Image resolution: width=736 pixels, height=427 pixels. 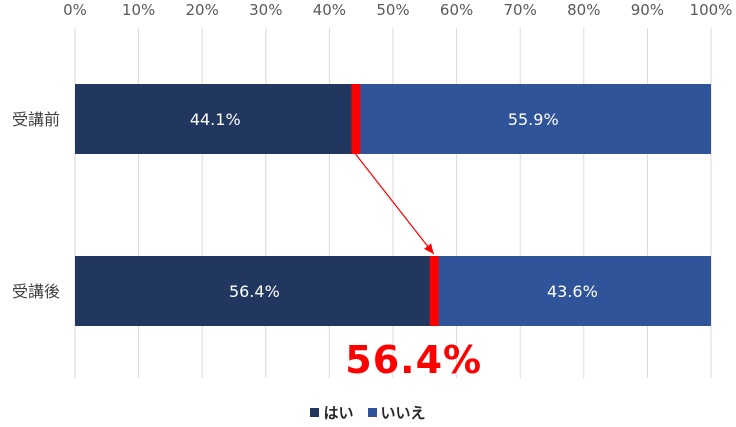 I want to click on legend-label-yes: はい, so click(x=338, y=412).